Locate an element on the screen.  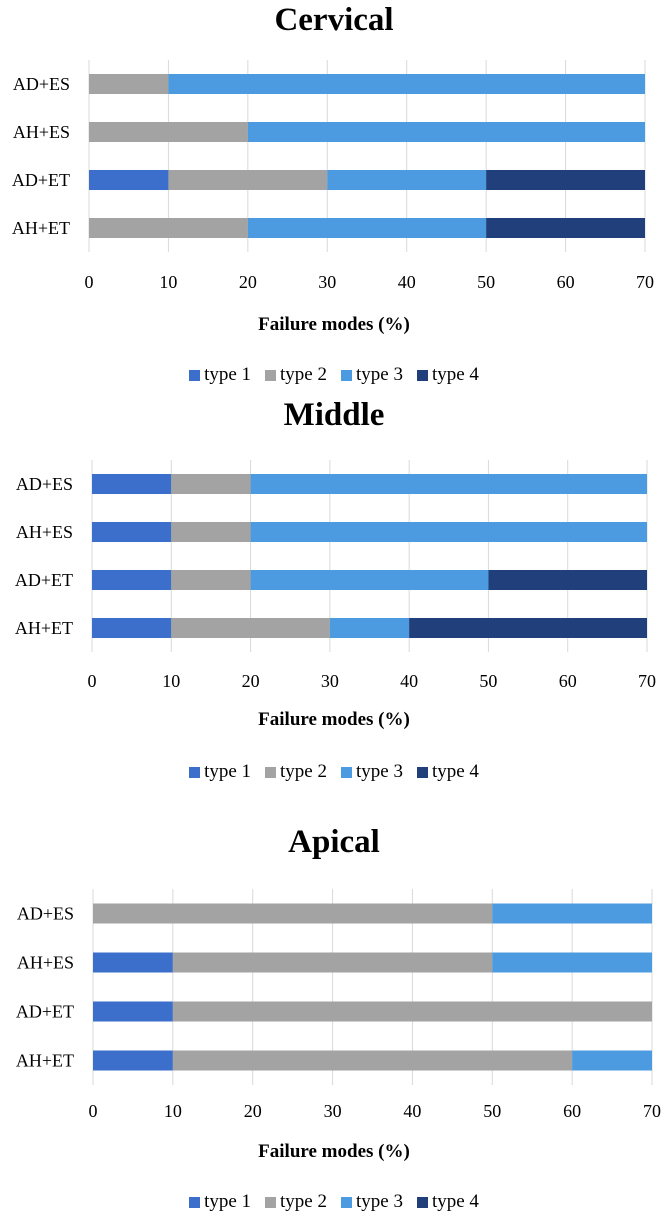
legend-label: type 4 is located at coordinates (455, 1201).